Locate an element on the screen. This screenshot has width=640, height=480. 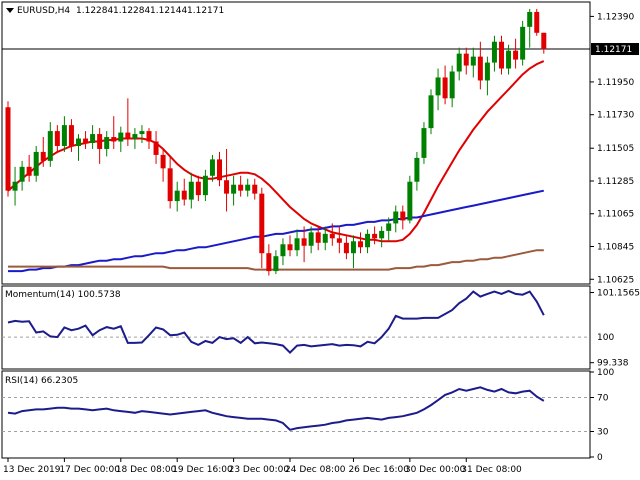
momentum-axis: 101.1565 99.338 100 is located at coordinates (615, 329).